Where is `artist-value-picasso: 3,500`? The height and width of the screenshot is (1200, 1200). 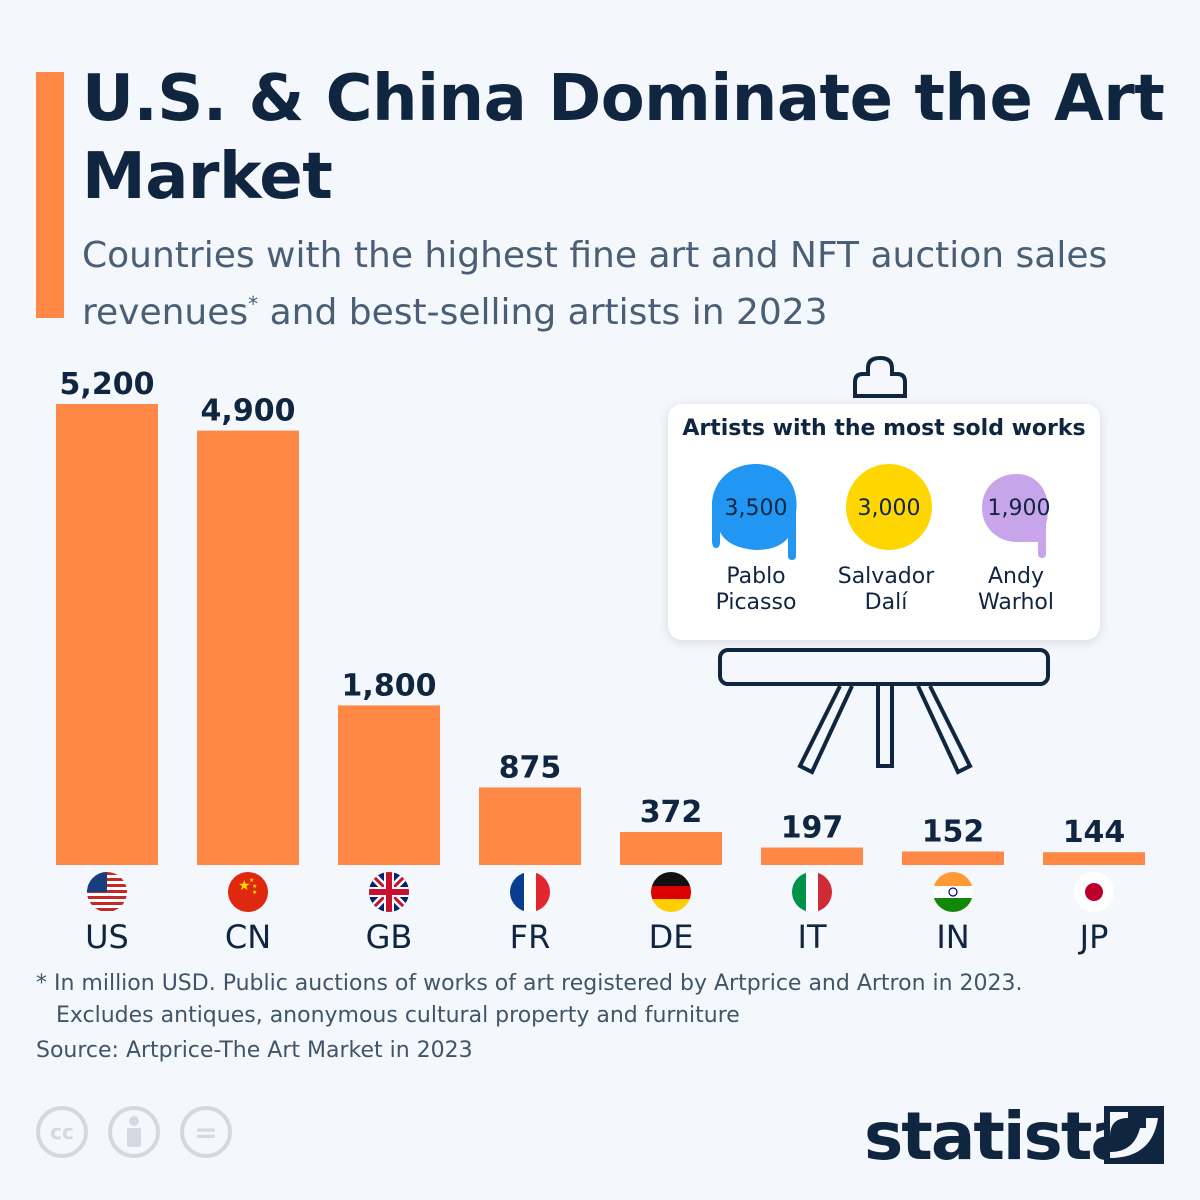 artist-value-picasso: 3,500 is located at coordinates (756, 508).